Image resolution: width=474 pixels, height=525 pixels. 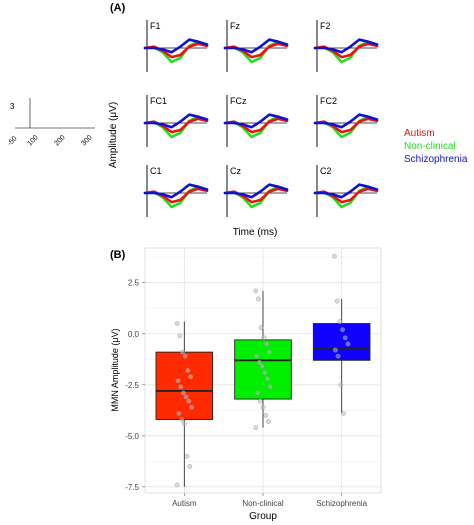 I want to click on panel-a-label: (A), so click(x=118, y=8).